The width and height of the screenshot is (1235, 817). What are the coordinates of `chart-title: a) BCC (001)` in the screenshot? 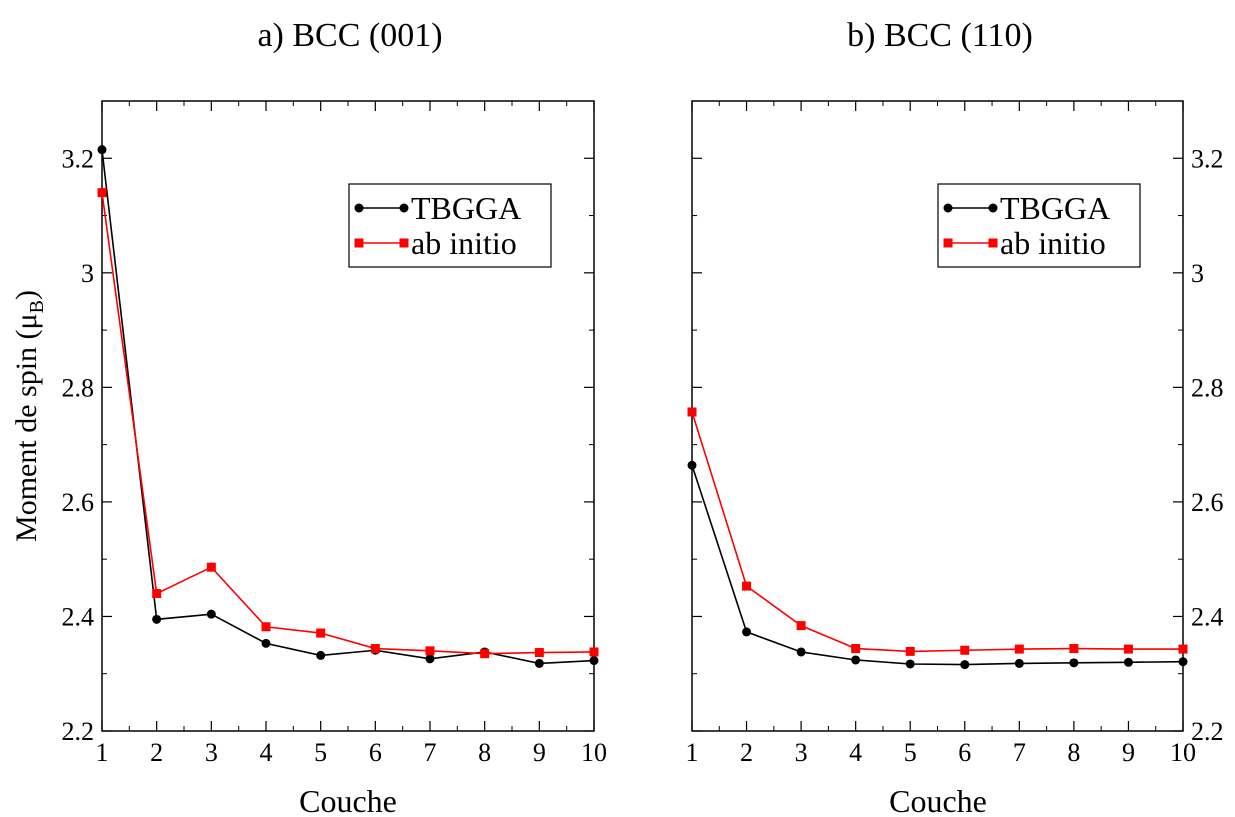 It's located at (349, 35).